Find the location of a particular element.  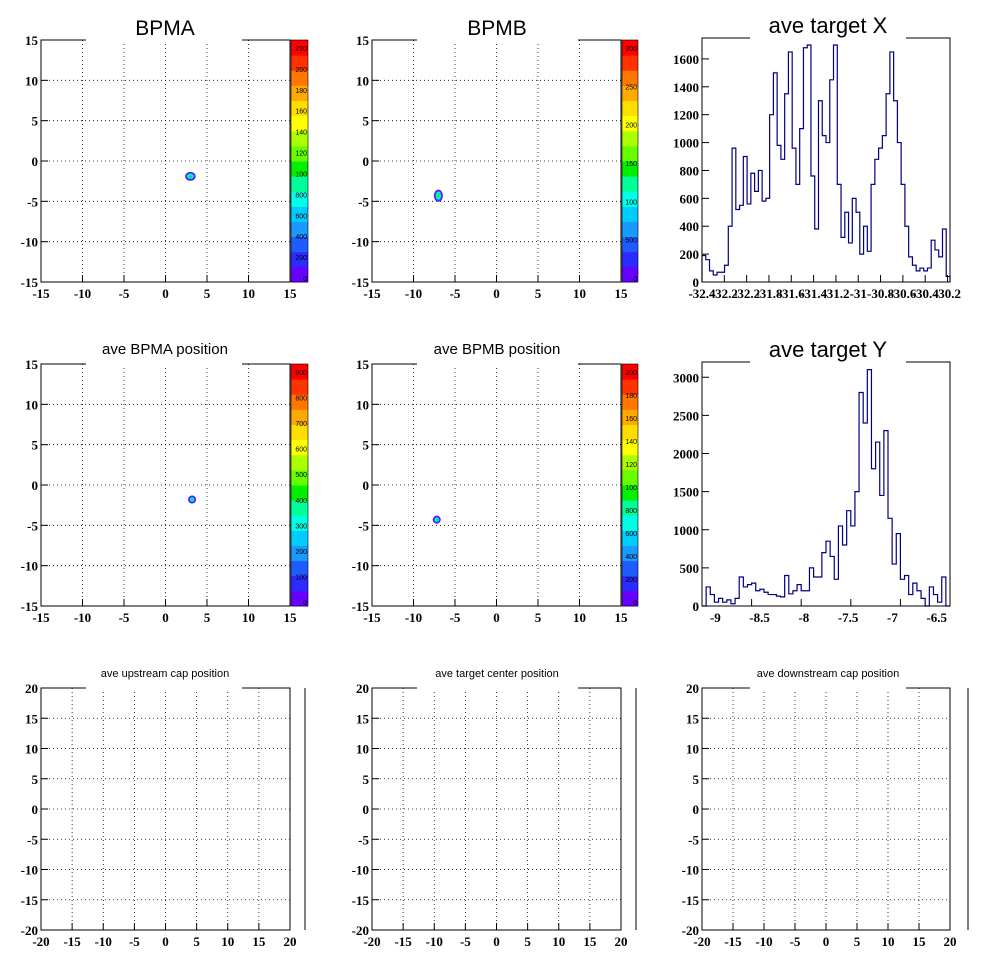

x-tick-label: -7 is located at coordinates (892, 617).